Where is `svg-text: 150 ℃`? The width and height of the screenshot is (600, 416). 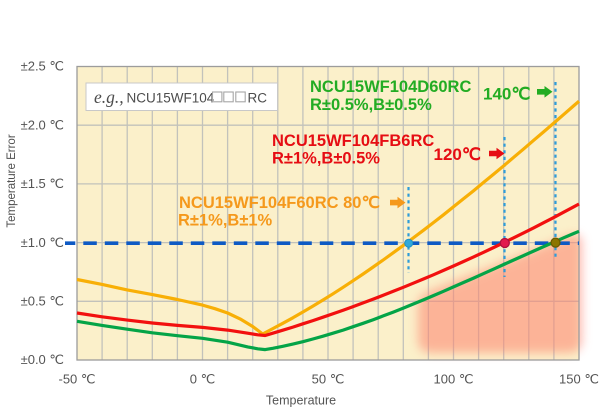 svg-text: 150 ℃ is located at coordinates (579, 379).